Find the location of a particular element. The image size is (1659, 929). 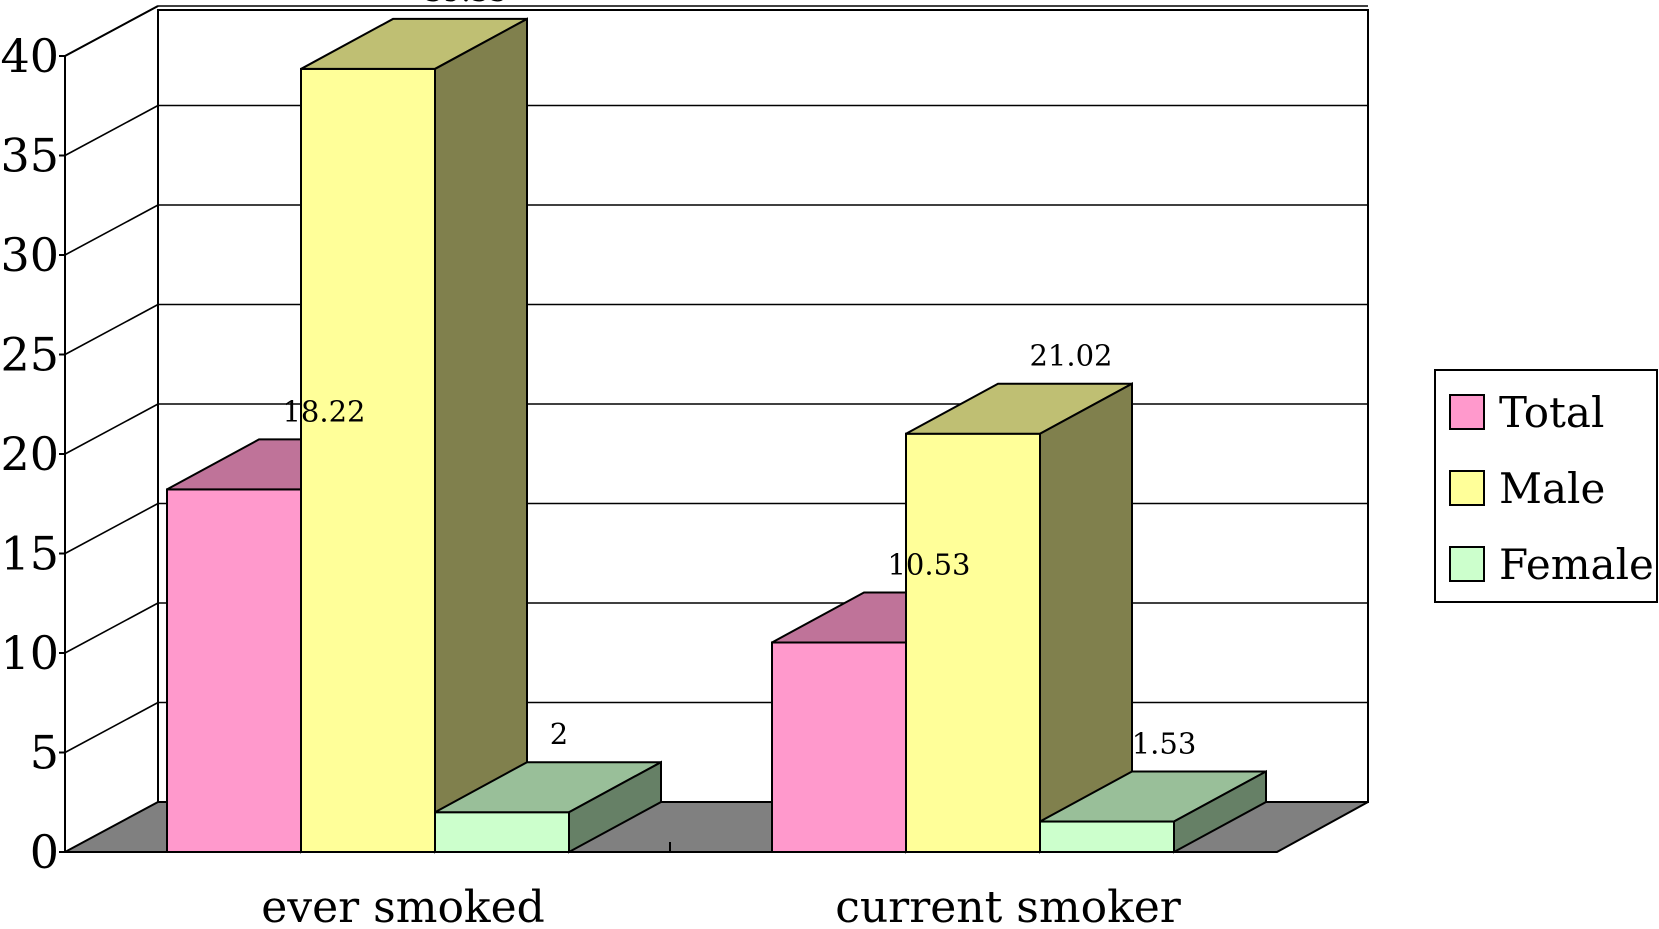

data-label: 21.02 is located at coordinates (1070, 356).